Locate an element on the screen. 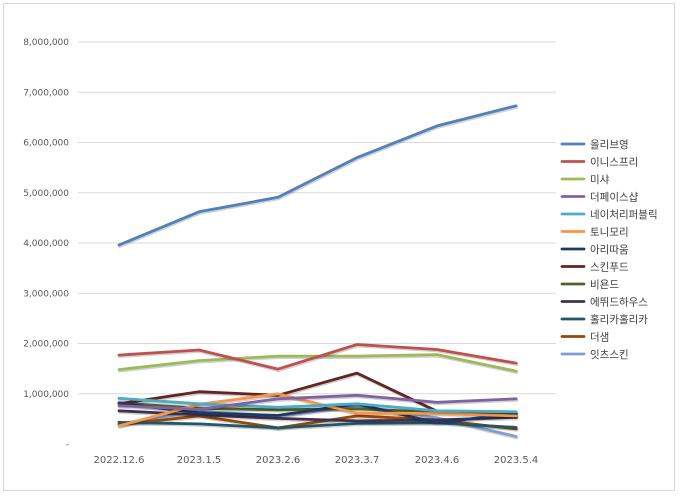  legend-label: 올리브영 is located at coordinates (609, 145).